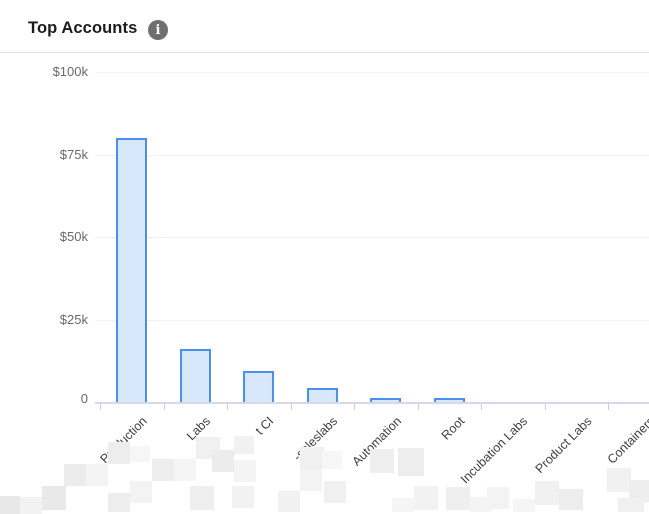  What do you see at coordinates (73, 154) in the screenshot?
I see `y-tick-label: $75k` at bounding box center [73, 154].